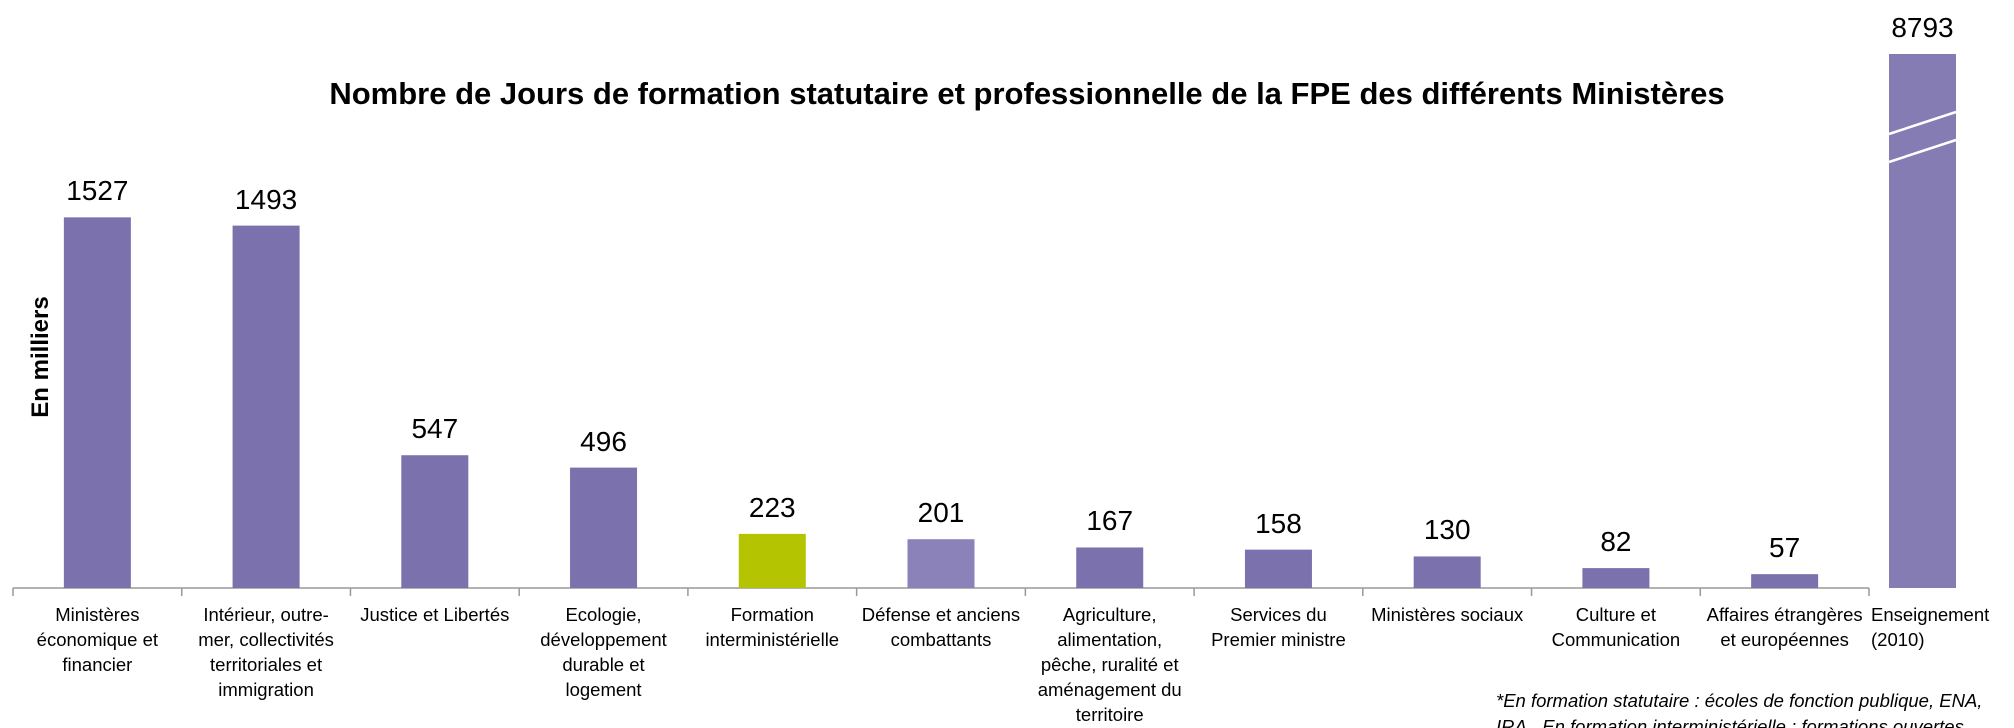 The height and width of the screenshot is (728, 2014). Describe the element at coordinates (772, 507) in the screenshot. I see `value-label: 223` at that location.